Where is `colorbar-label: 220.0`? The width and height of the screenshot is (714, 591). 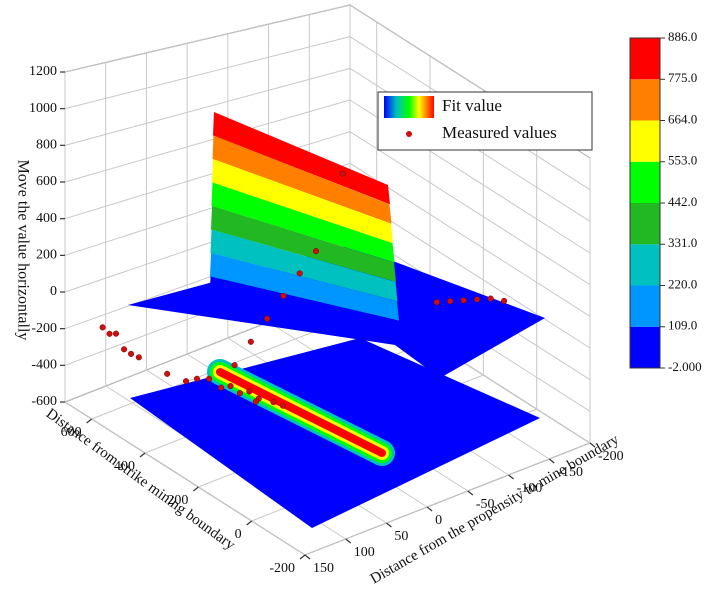 colorbar-label: 220.0 is located at coordinates (682, 283).